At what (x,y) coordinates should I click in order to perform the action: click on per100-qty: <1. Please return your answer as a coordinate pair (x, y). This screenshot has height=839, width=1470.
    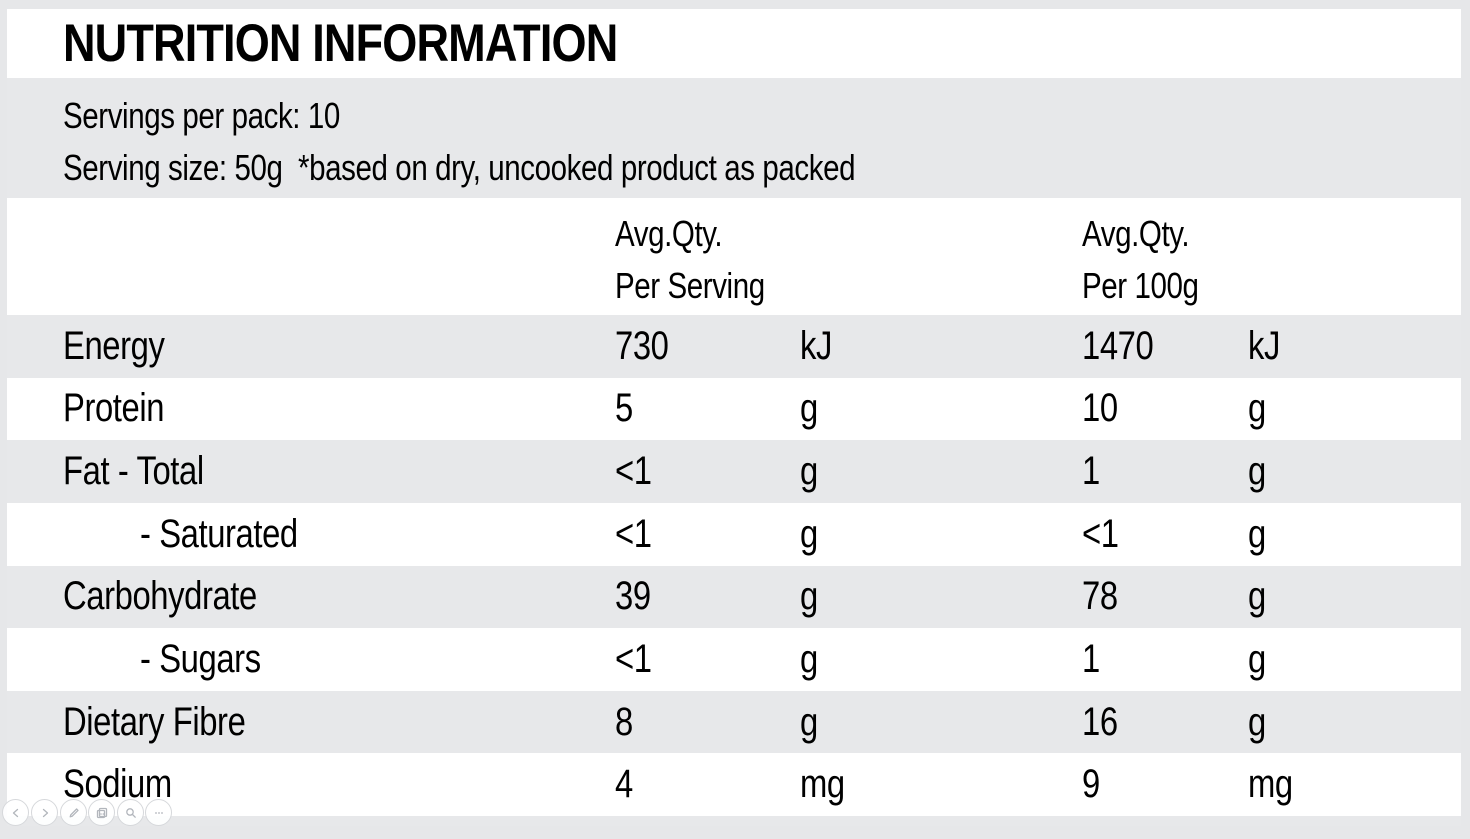
    Looking at the image, I should click on (1100, 533).